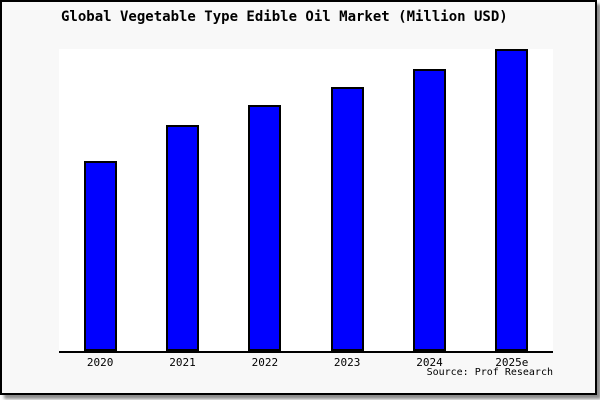 This screenshot has width=600, height=400. What do you see at coordinates (100, 255) in the screenshot?
I see `bar-2020` at bounding box center [100, 255].